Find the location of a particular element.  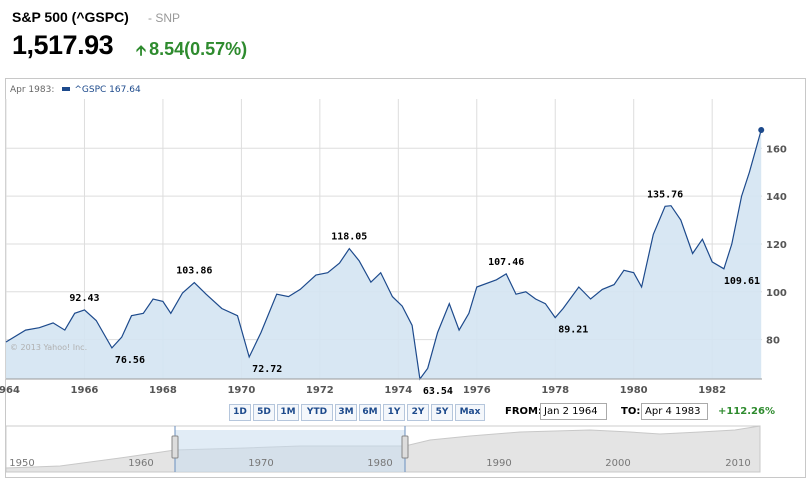

to-label: TO: is located at coordinates (631, 411).